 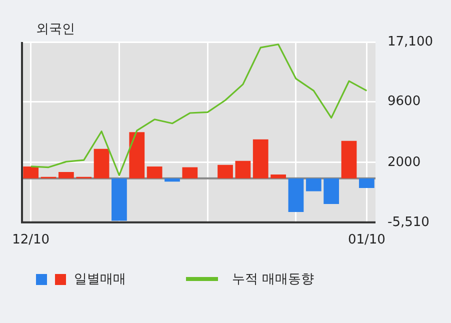 I want to click on x-tick-label: 12/10, so click(x=31, y=240).